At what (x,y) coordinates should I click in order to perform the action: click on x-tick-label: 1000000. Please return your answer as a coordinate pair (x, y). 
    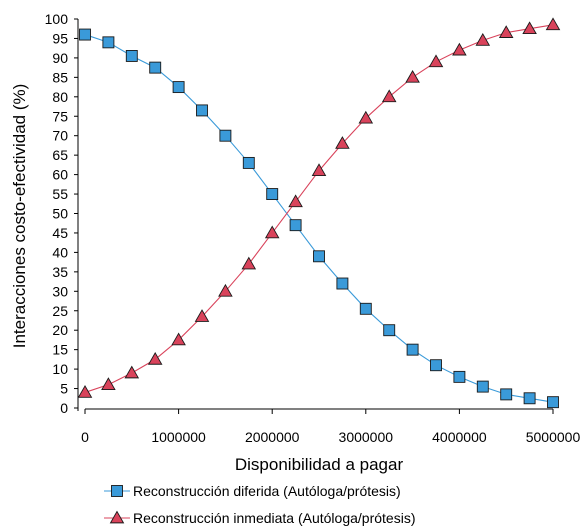
    Looking at the image, I should click on (178, 437).